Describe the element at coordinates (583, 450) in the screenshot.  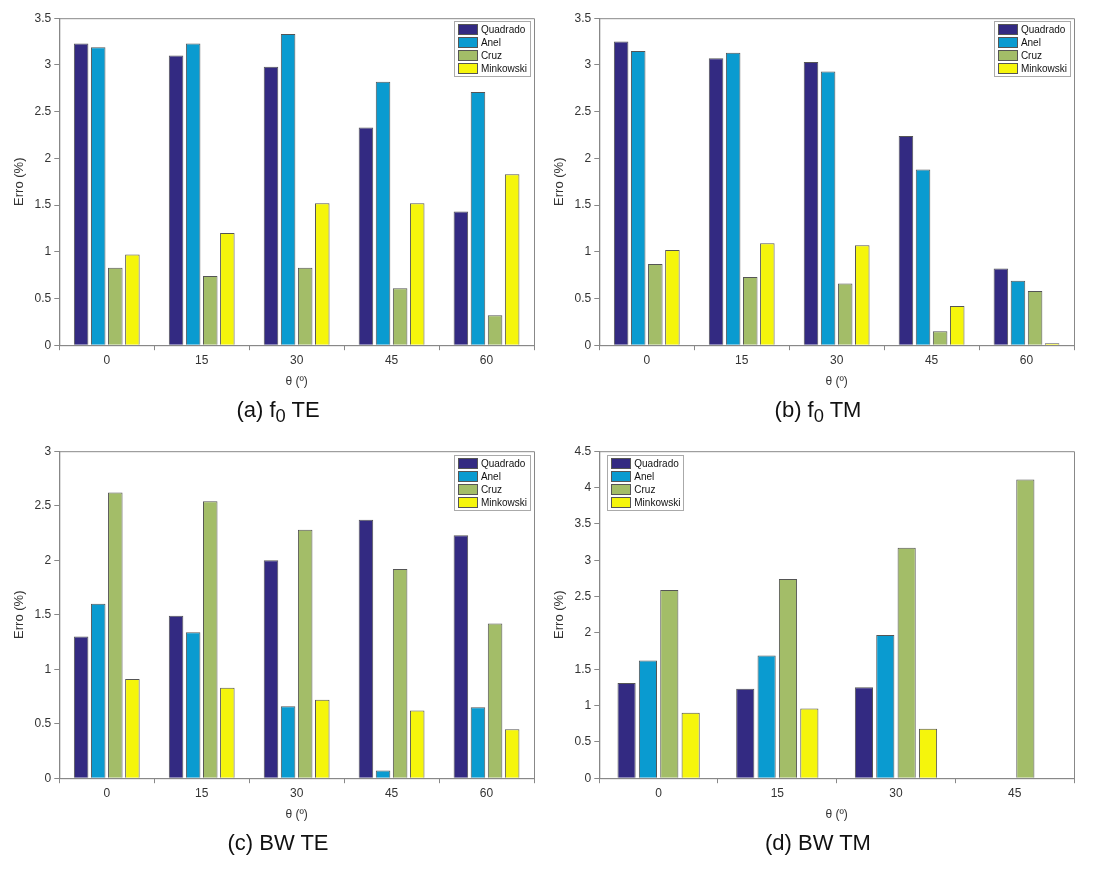
I see `y-tick-label: 4.5` at that location.